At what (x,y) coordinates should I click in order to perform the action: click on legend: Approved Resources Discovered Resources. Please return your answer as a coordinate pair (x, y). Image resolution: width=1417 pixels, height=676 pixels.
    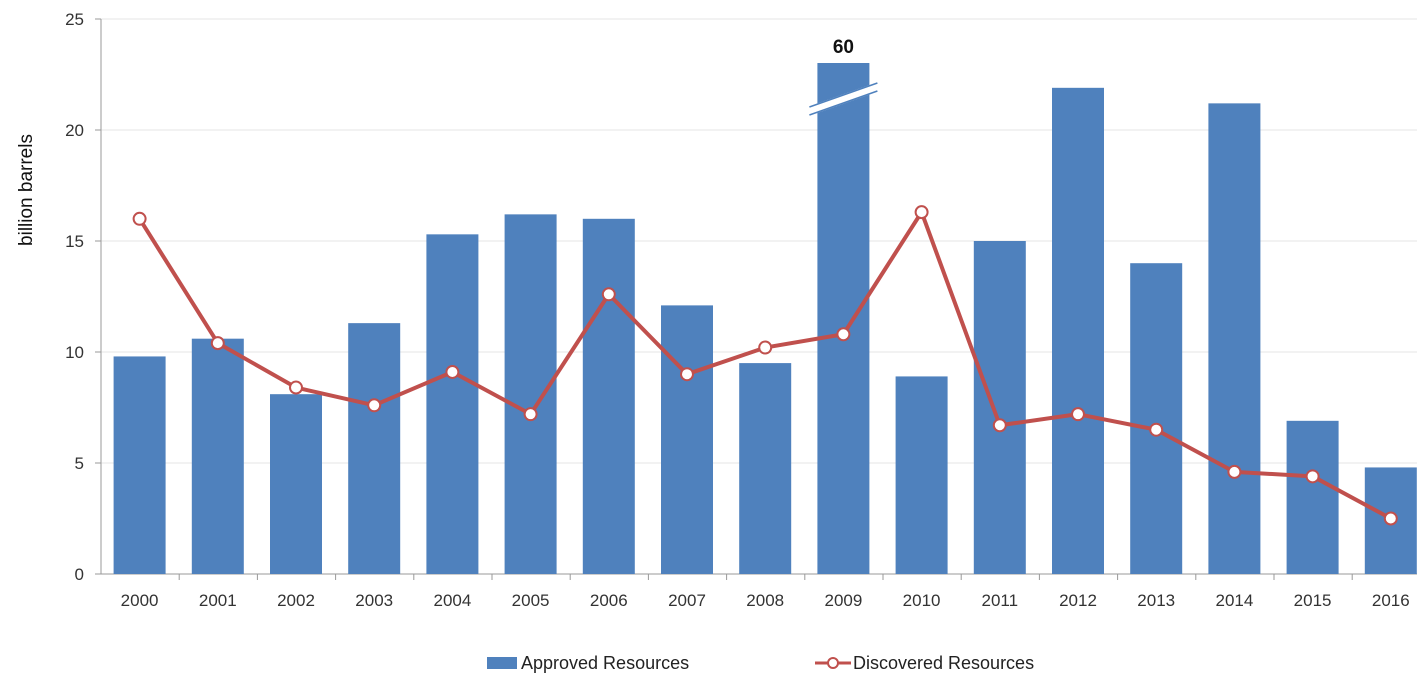
    Looking at the image, I should click on (760, 663).